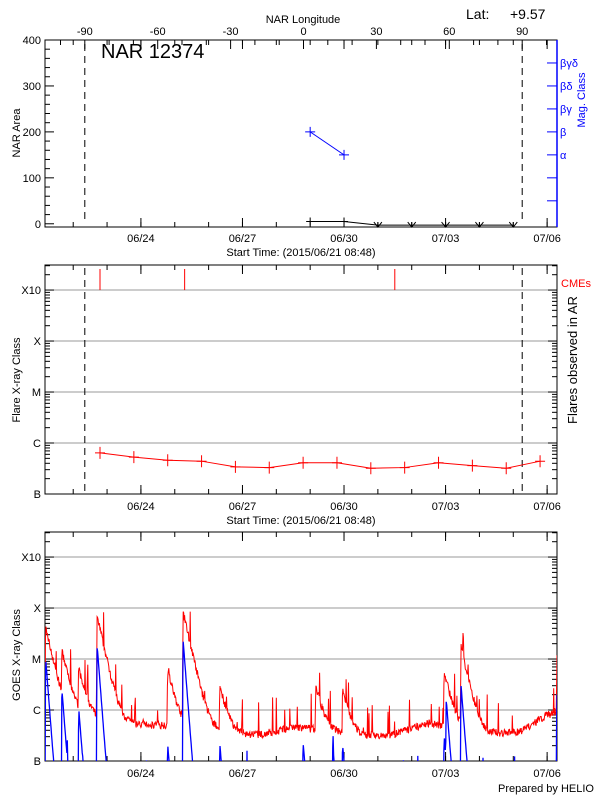 This screenshot has height=800, width=600. What do you see at coordinates (152, 52) in the screenshot?
I see `region-title: NAR 12374` at bounding box center [152, 52].